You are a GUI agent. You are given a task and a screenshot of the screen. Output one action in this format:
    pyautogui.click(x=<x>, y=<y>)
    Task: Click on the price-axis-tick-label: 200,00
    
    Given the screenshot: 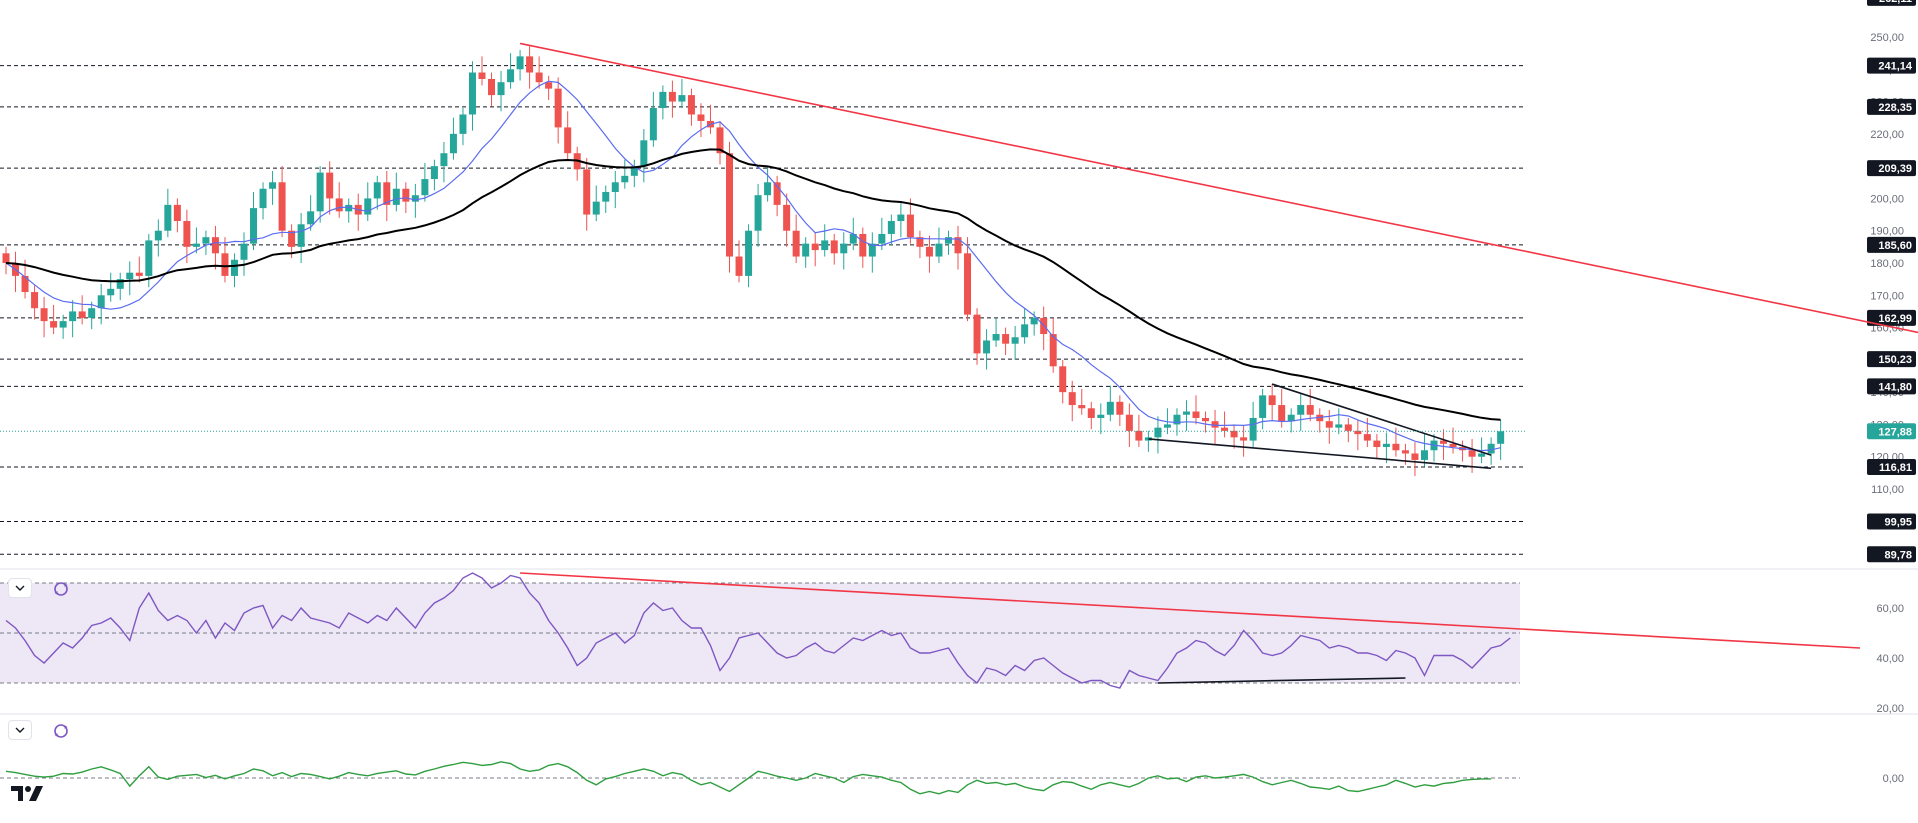 What is the action you would take?
    pyautogui.click(x=1887, y=199)
    